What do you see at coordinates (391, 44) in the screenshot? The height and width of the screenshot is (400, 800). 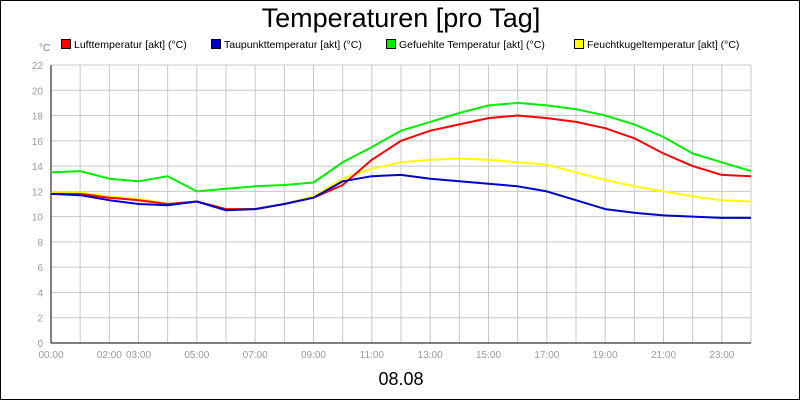 I see `legend-swatch-gefuehlte-temperatur` at bounding box center [391, 44].